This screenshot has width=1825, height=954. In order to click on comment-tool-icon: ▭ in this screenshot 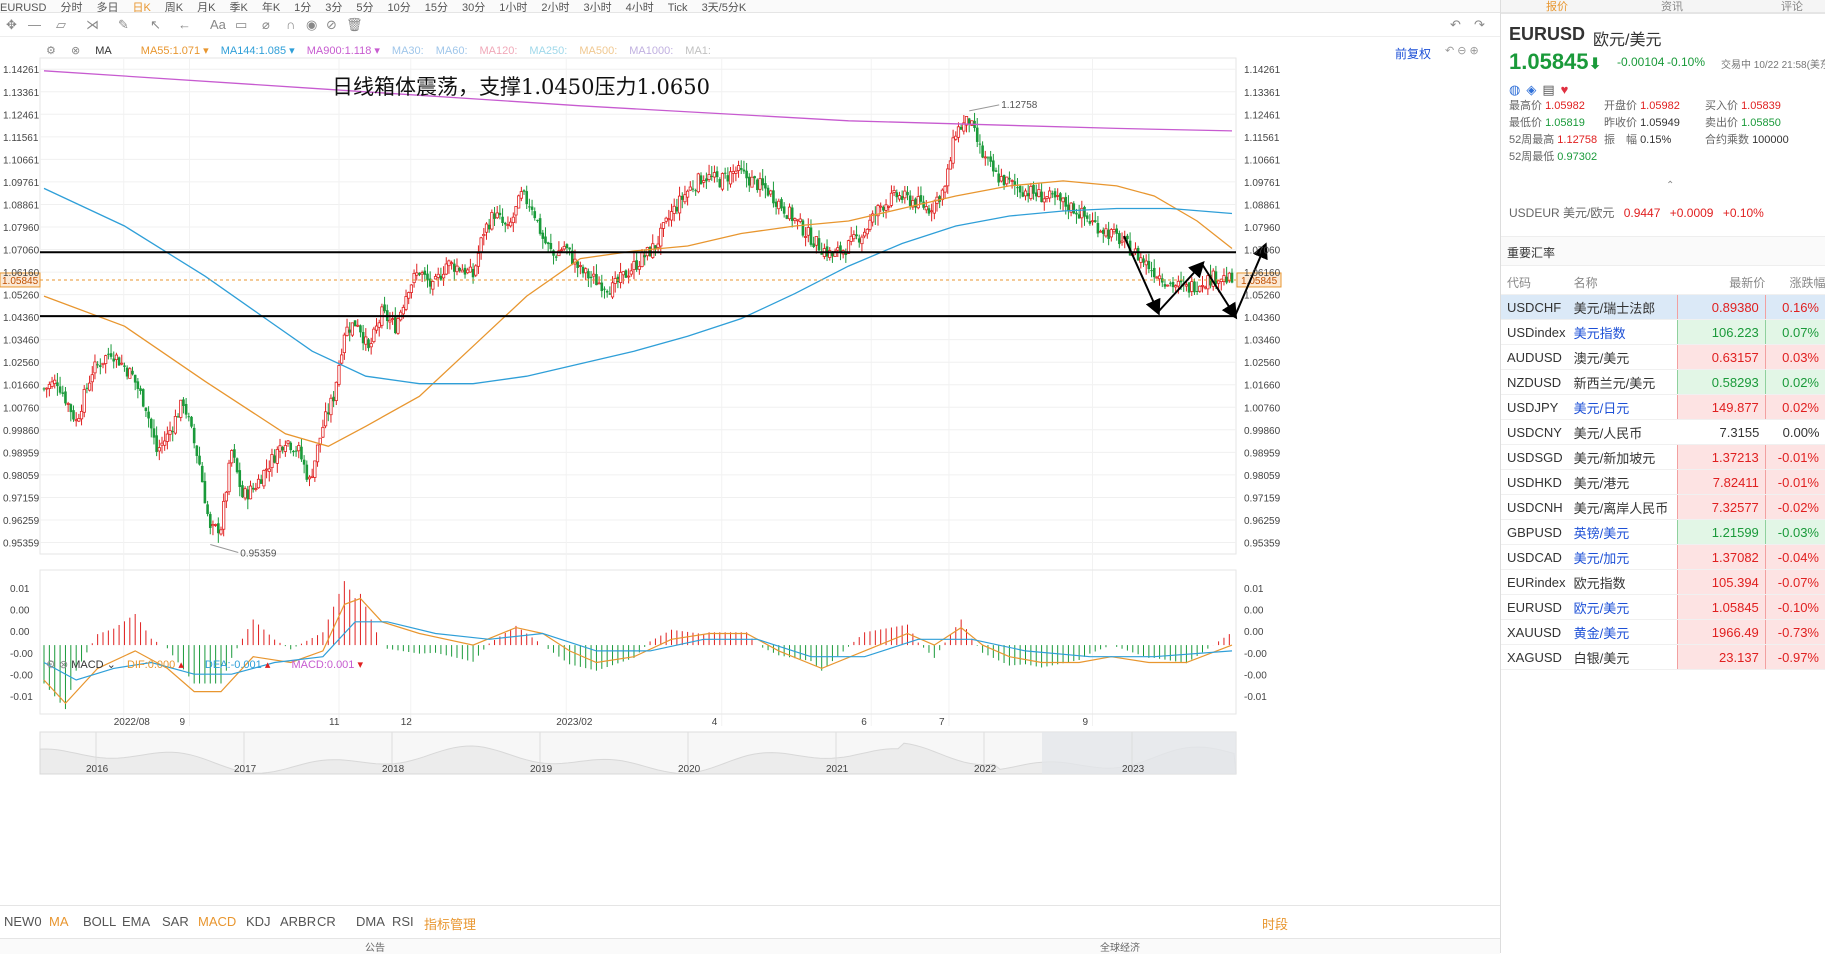, I will do `click(241, 24)`.